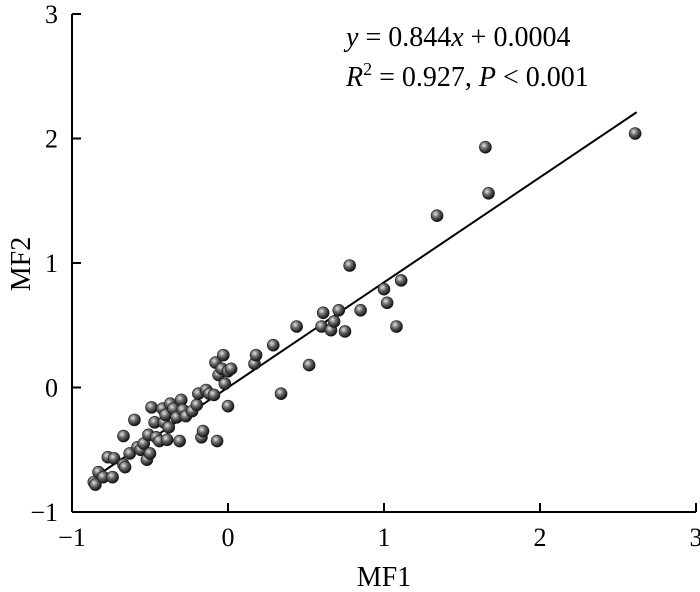 The height and width of the screenshot is (592, 700). I want to click on x-tick-label: 1, so click(384, 537).